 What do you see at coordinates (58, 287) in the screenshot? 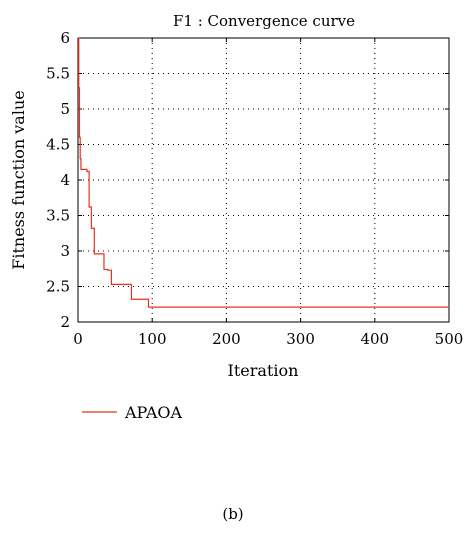
I see `y-tick-label: 2.5` at bounding box center [58, 287].